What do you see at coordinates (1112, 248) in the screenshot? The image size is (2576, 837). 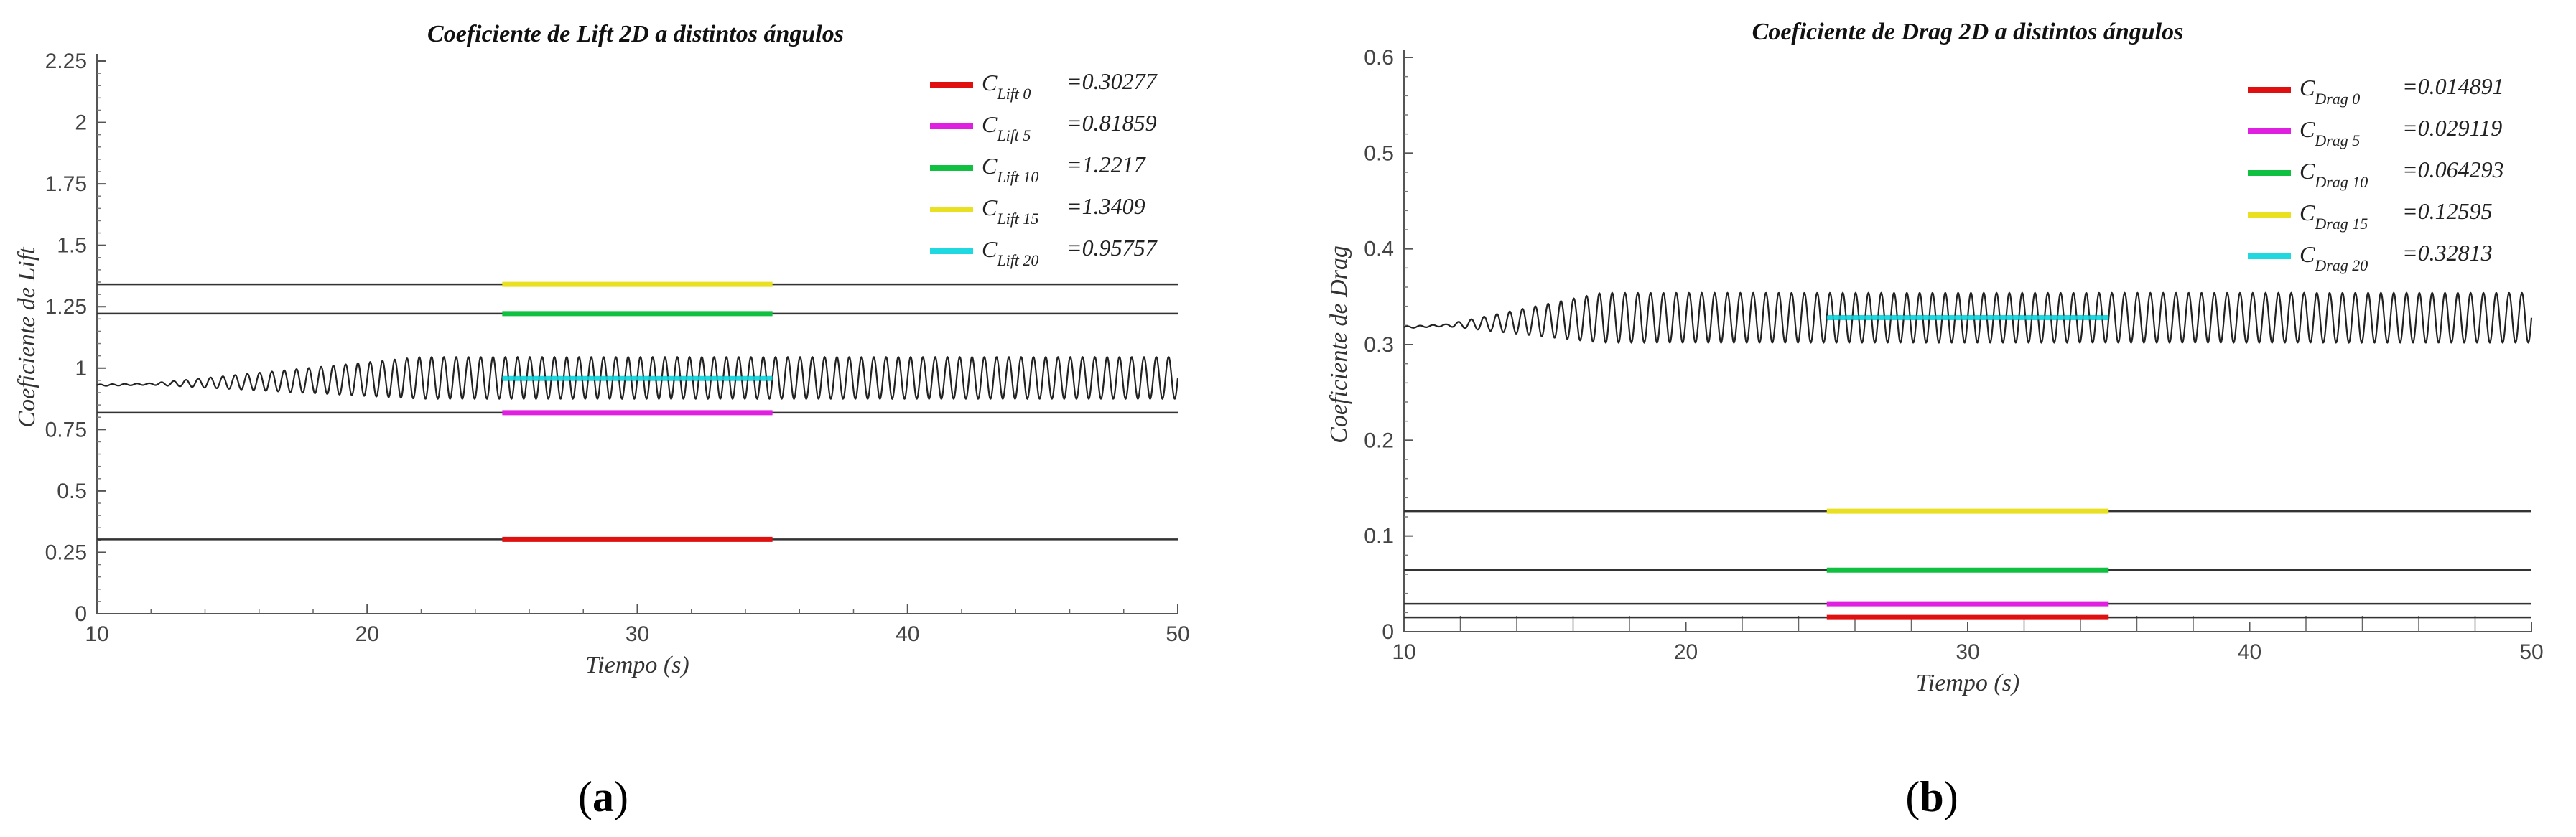 I see `legend-value: =0.95757` at bounding box center [1112, 248].